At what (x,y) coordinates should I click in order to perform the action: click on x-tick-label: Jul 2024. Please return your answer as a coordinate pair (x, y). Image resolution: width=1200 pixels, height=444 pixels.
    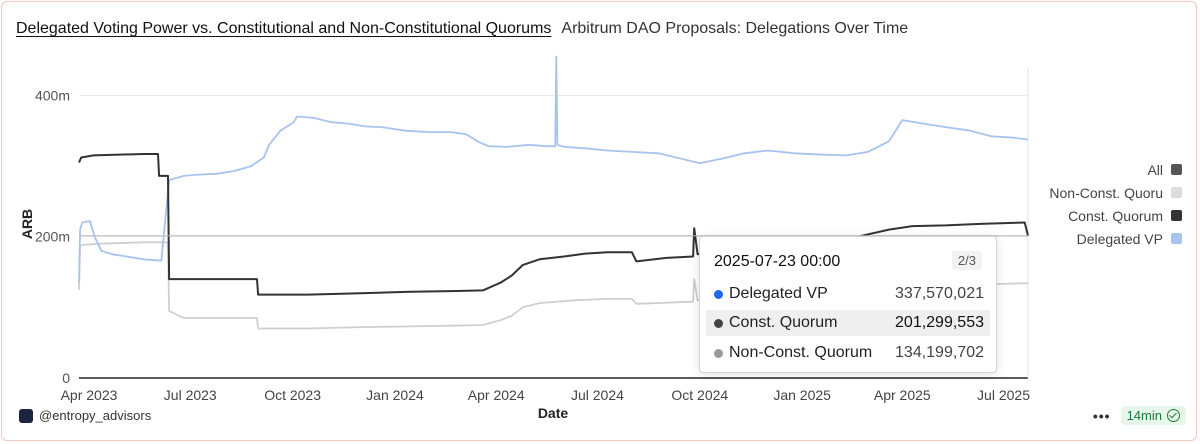
    Looking at the image, I should click on (597, 395).